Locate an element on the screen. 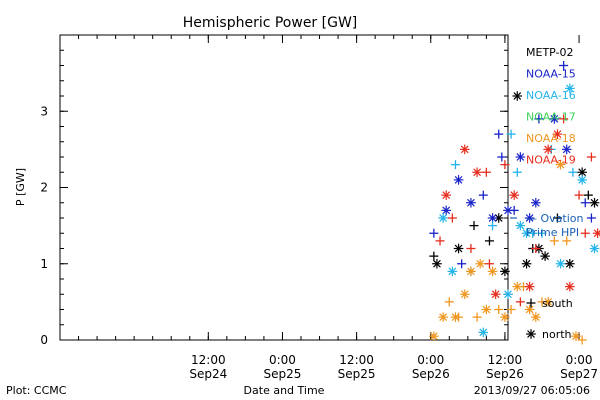 Image resolution: width=600 pixels, height=400 pixels. legend-entry-noaa-17: NOAA-17 is located at coordinates (551, 117).